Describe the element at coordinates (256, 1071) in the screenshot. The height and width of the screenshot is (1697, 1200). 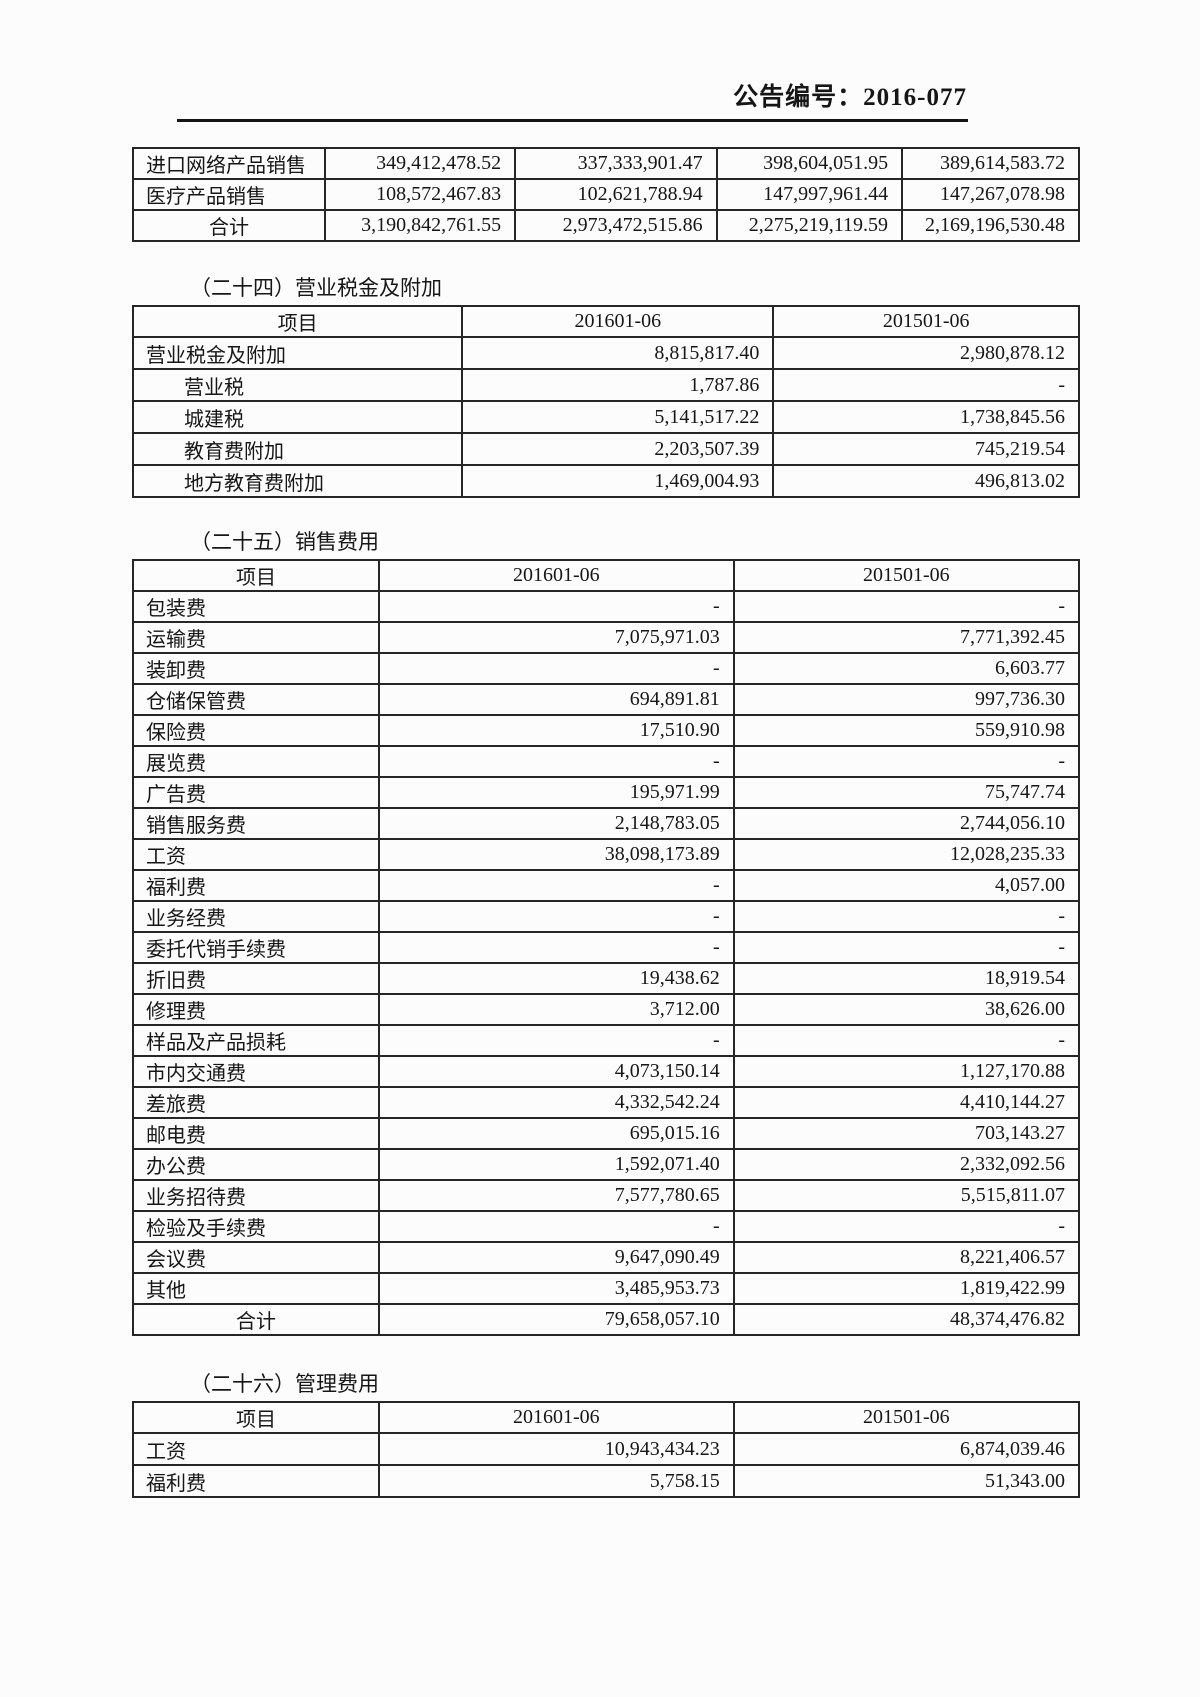
I see `row-label: 市内交通费` at that location.